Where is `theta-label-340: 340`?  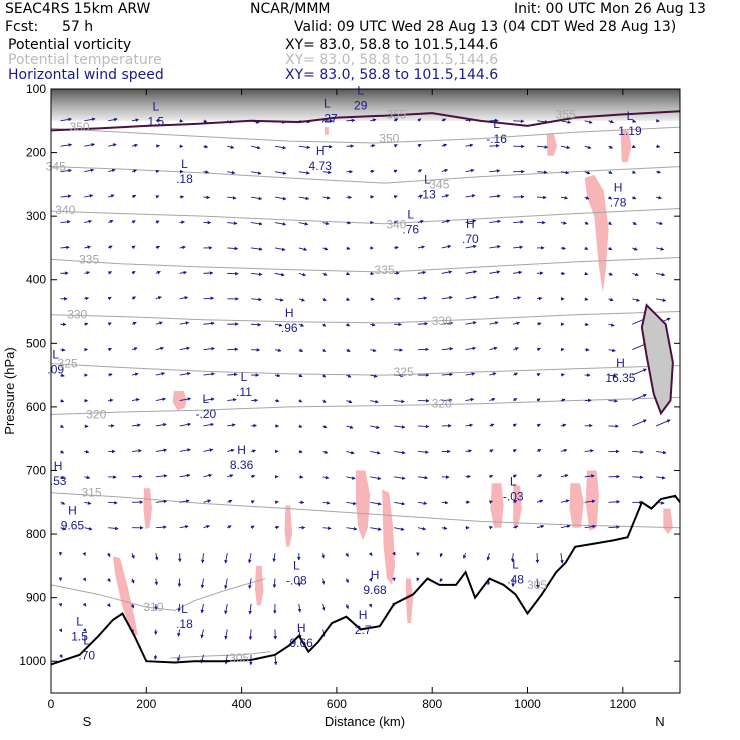 theta-label-340: 340 is located at coordinates (65, 210).